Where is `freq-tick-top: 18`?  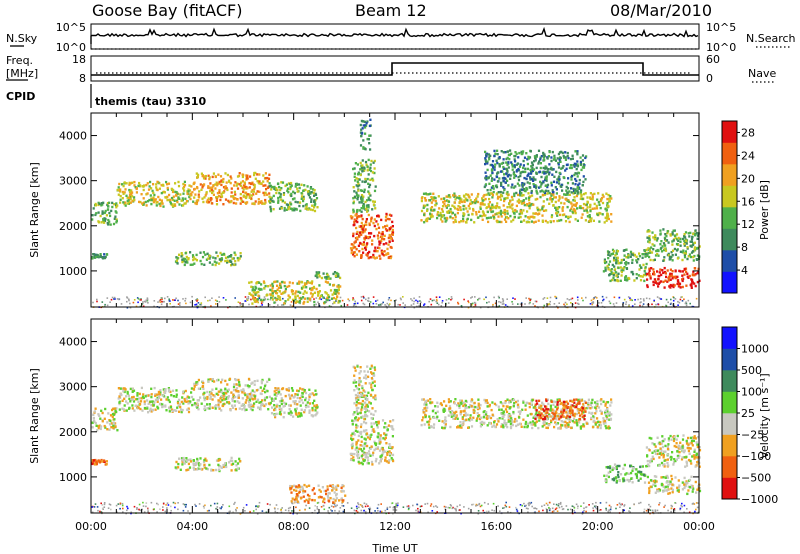
freq-tick-top: 18 is located at coordinates (79, 59).